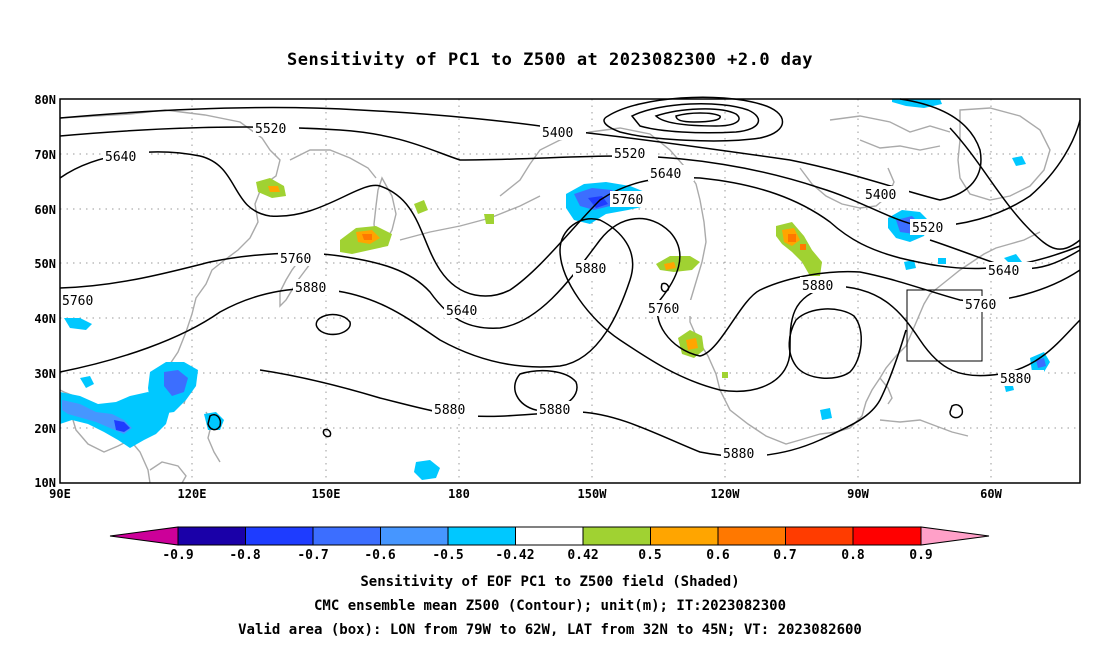 Image resolution: width=1100 pixels, height=650 pixels. Describe the element at coordinates (890, 124) in the screenshot. I see `coast-arctic-islands` at that location.